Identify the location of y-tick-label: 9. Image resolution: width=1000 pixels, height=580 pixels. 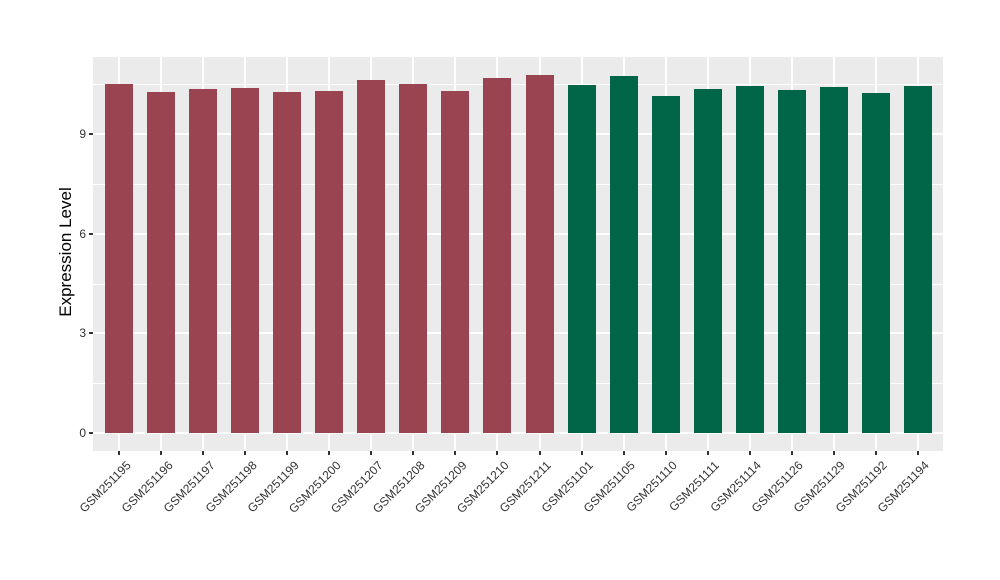
(82, 134).